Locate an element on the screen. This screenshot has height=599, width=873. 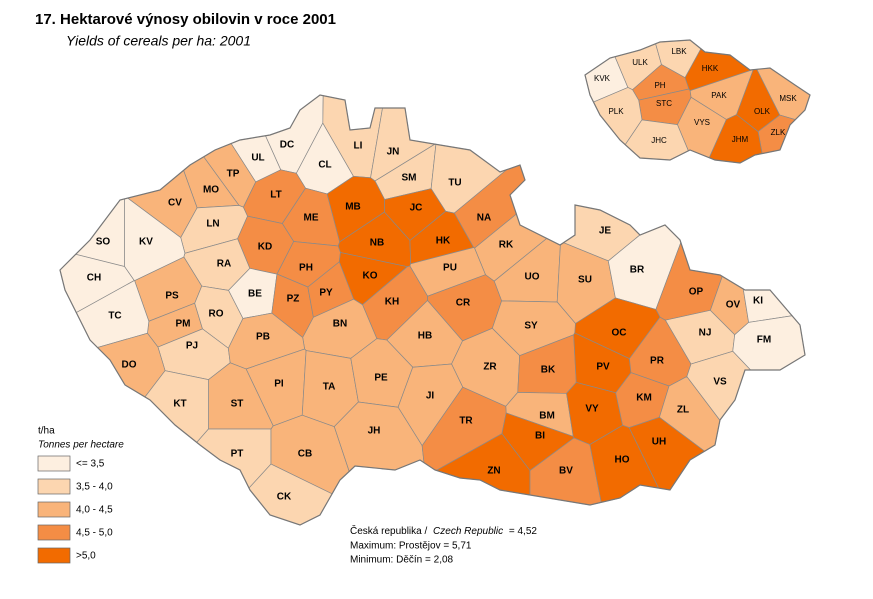
area-label: DC is located at coordinates (287, 145).